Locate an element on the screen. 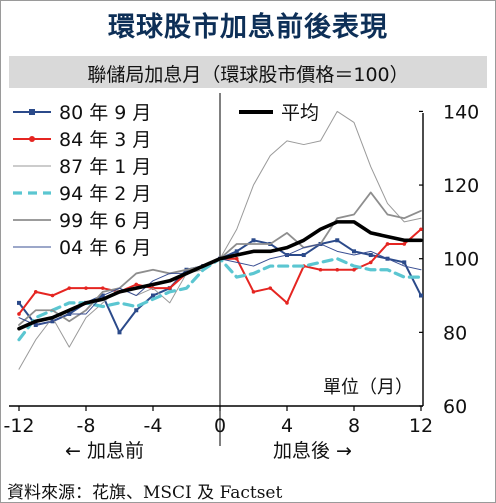  legend-entry: 94 年 2 月 is located at coordinates (105, 194).